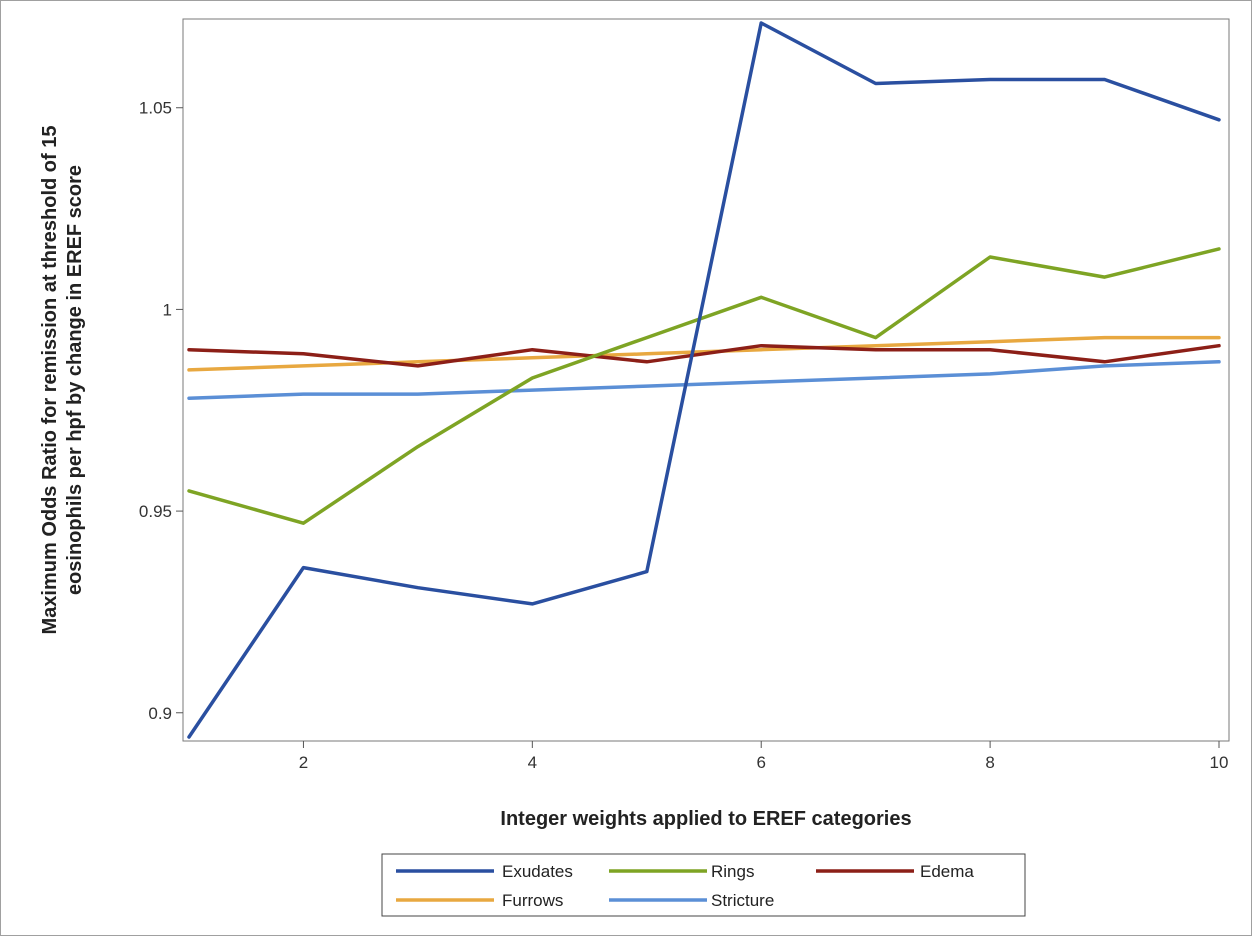 The height and width of the screenshot is (936, 1252). I want to click on y-axis: 0.9 0.95 1 1.05, so click(161, 411).